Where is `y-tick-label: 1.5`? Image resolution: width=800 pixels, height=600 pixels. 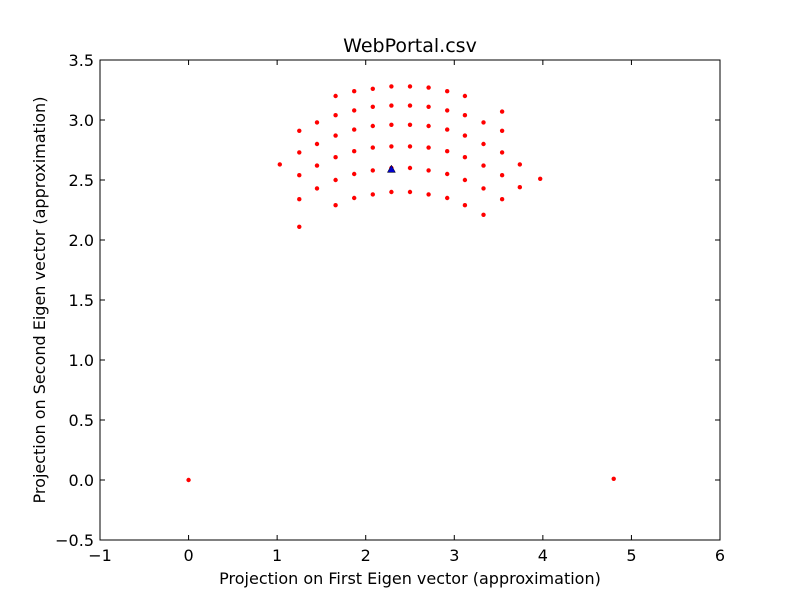
y-tick-label: 1.5 is located at coordinates (81, 300).